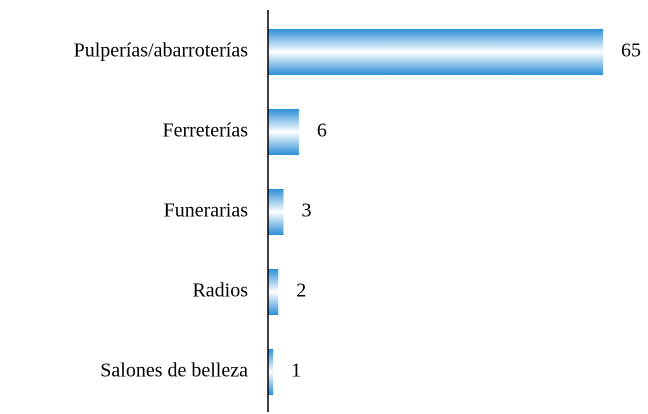  Describe the element at coordinates (220, 291) in the screenshot. I see `category-label: Radios` at that location.